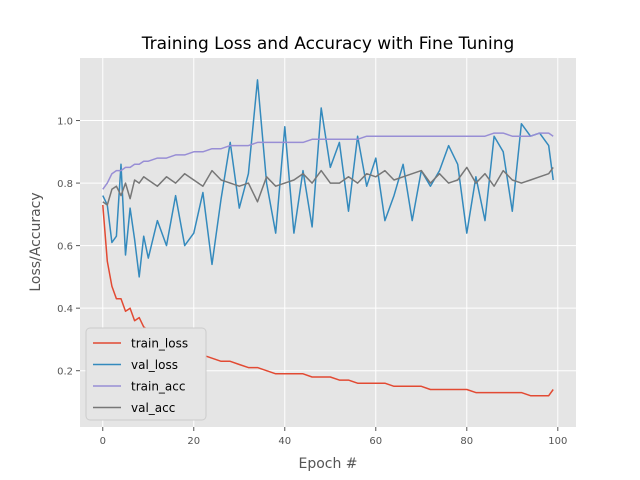 The image size is (640, 480). What do you see at coordinates (158, 387) in the screenshot?
I see `legend-label-train-acc: train_acc` at bounding box center [158, 387].